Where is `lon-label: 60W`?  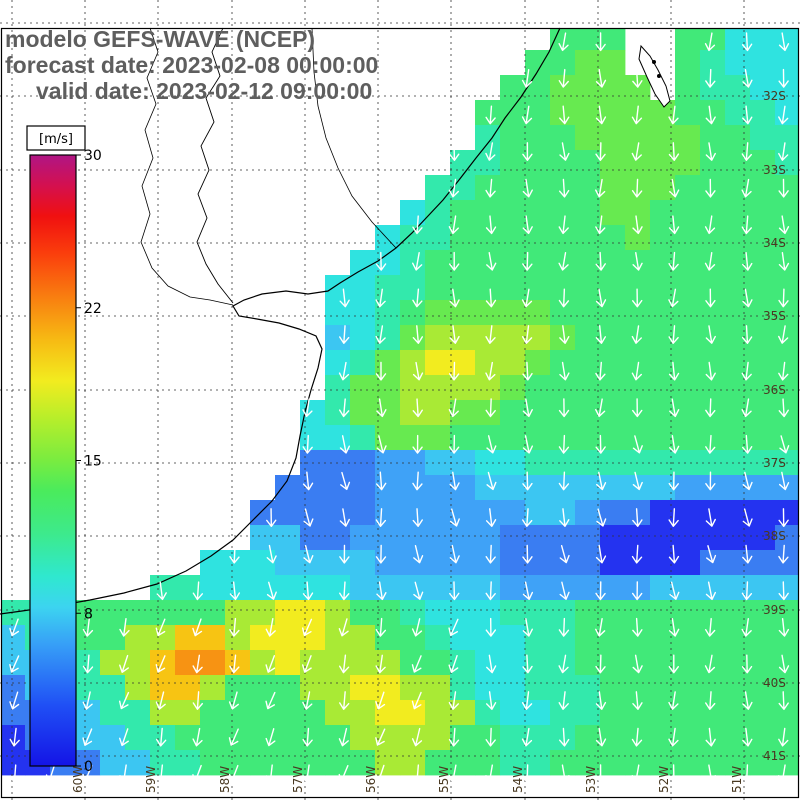
lon-label: 60W is located at coordinates (78, 779).